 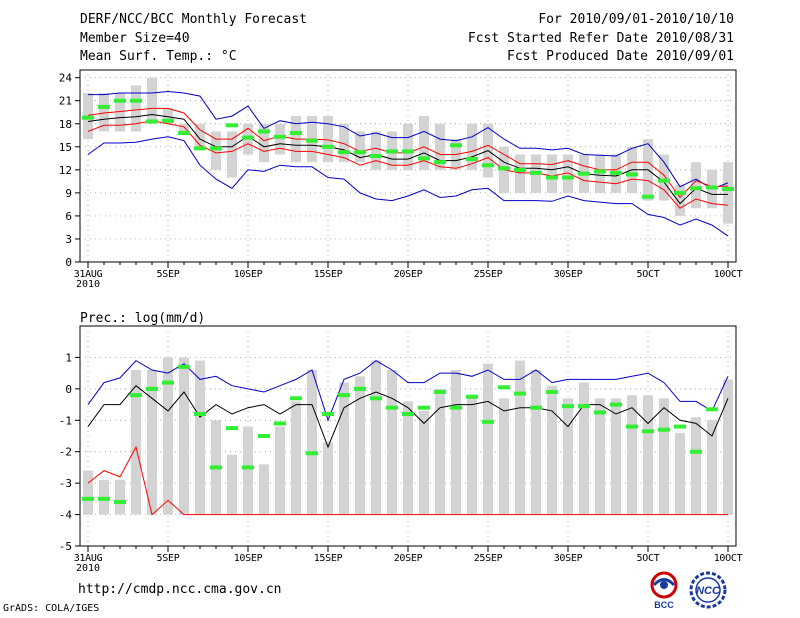 I want to click on svg-text: BCC, so click(x=664, y=605).